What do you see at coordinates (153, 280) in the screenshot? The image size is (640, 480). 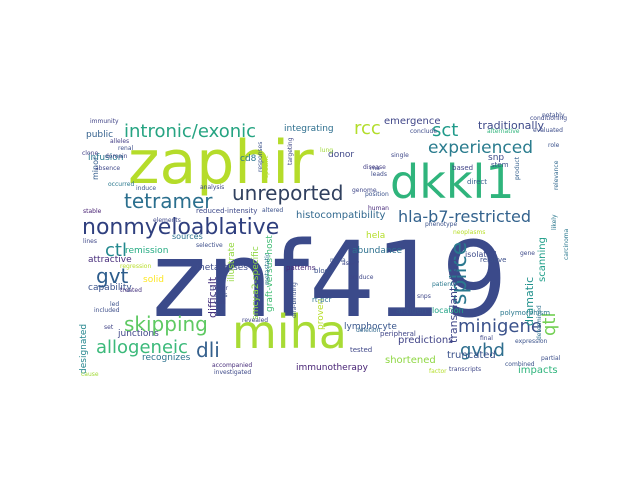 I see `cloud-word-solid: solid` at bounding box center [153, 280].